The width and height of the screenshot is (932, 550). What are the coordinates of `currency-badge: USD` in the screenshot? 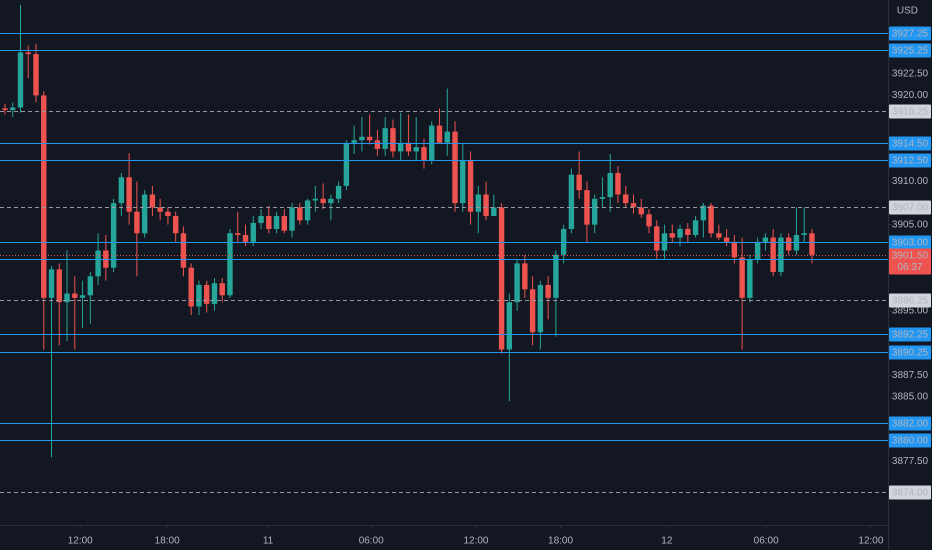 It's located at (910, 10).